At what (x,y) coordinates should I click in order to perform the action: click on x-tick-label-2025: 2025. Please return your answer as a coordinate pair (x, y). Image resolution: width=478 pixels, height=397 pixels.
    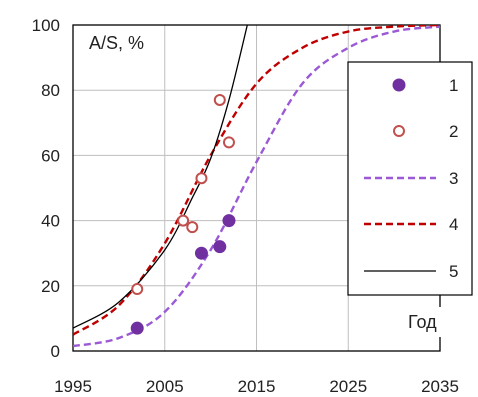
    Looking at the image, I should click on (348, 386).